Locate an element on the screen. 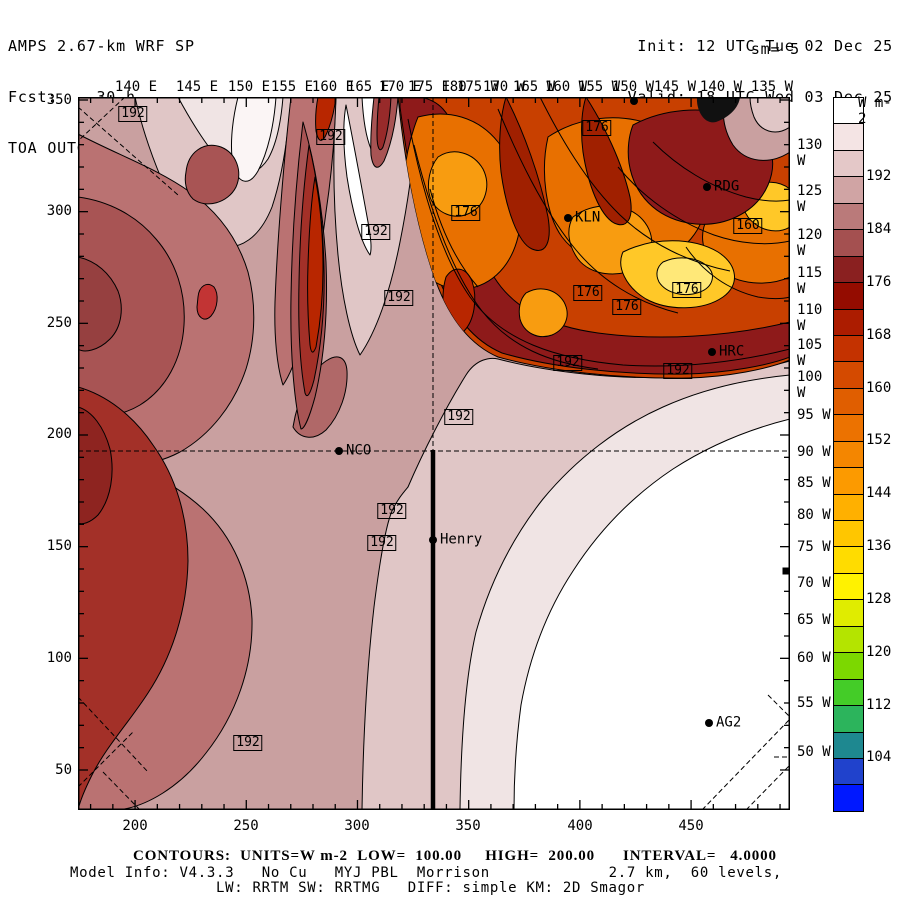 The height and width of the screenshot is (900, 900). top-axis-label: 145 E is located at coordinates (197, 87).